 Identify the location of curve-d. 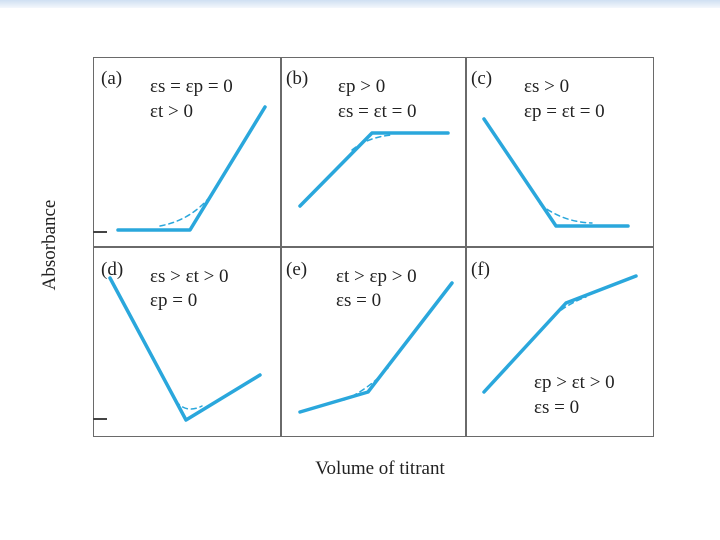
(185, 349).